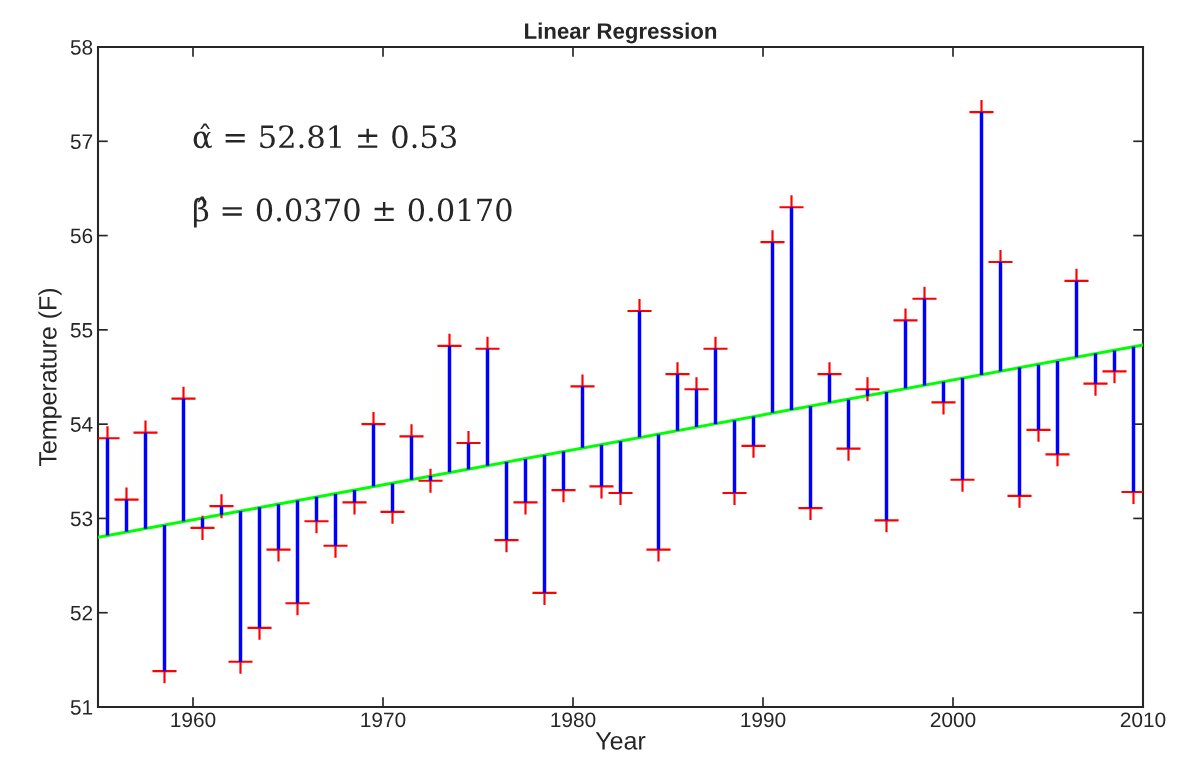  What do you see at coordinates (620, 741) in the screenshot?
I see `x-axis-title: Year` at bounding box center [620, 741].